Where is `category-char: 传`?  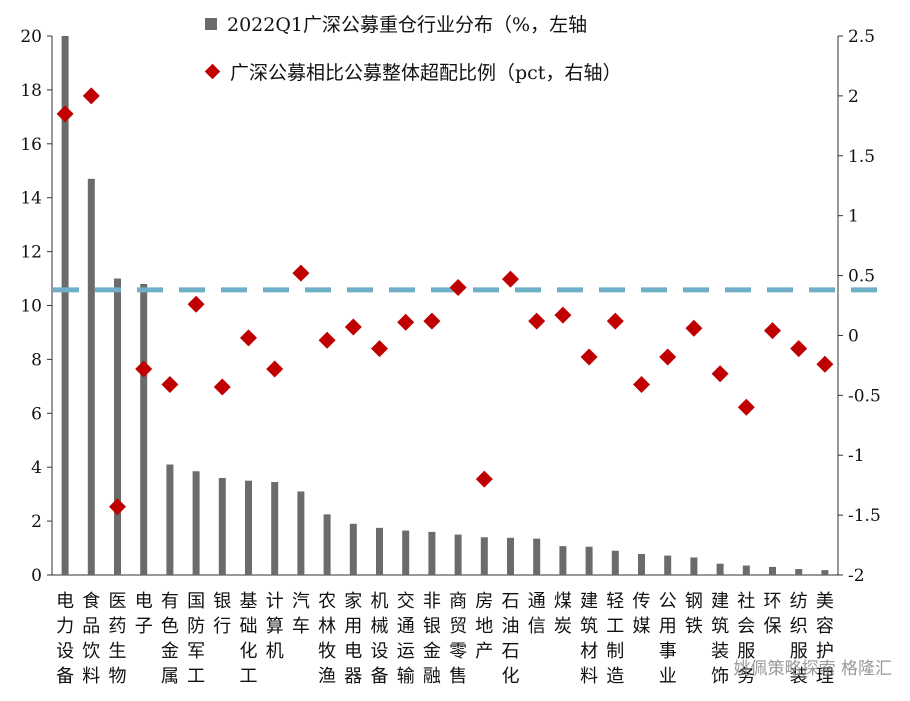
category-char: 传 is located at coordinates (642, 601).